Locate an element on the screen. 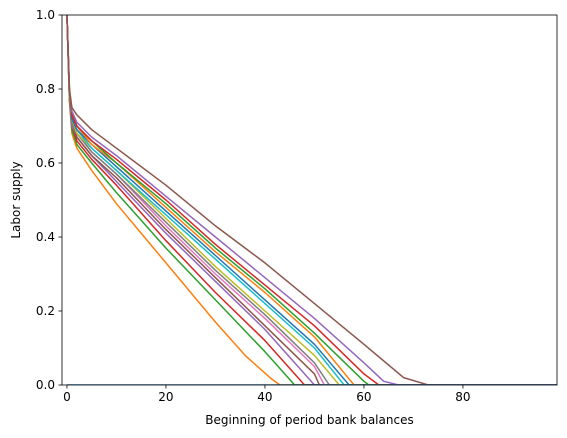  x-tick-label: 80 is located at coordinates (462, 397).